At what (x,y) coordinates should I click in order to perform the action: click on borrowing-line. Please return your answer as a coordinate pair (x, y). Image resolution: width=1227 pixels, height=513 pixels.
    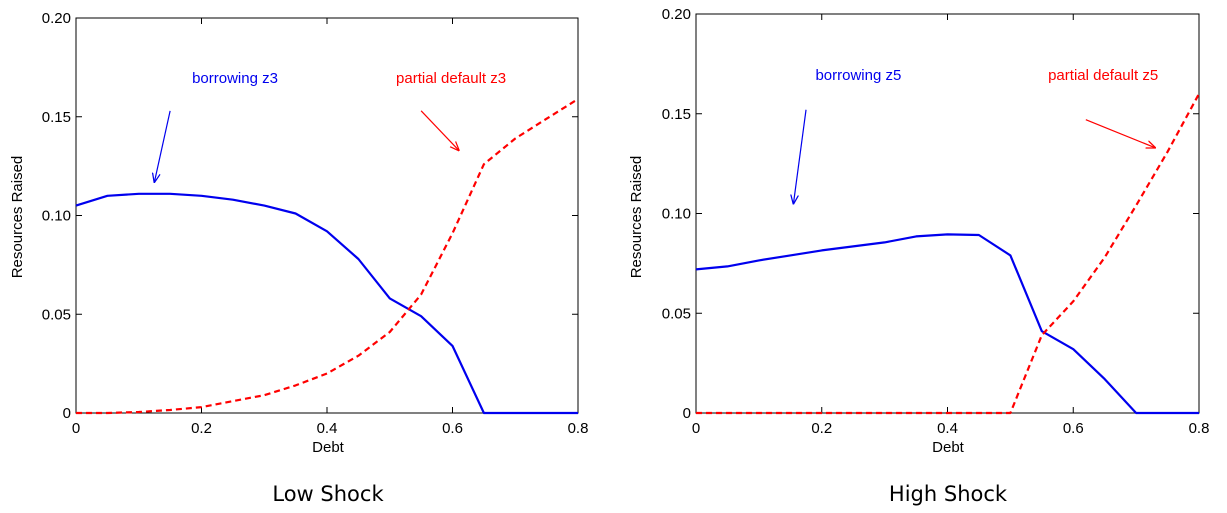
    Looking at the image, I should click on (947, 324).